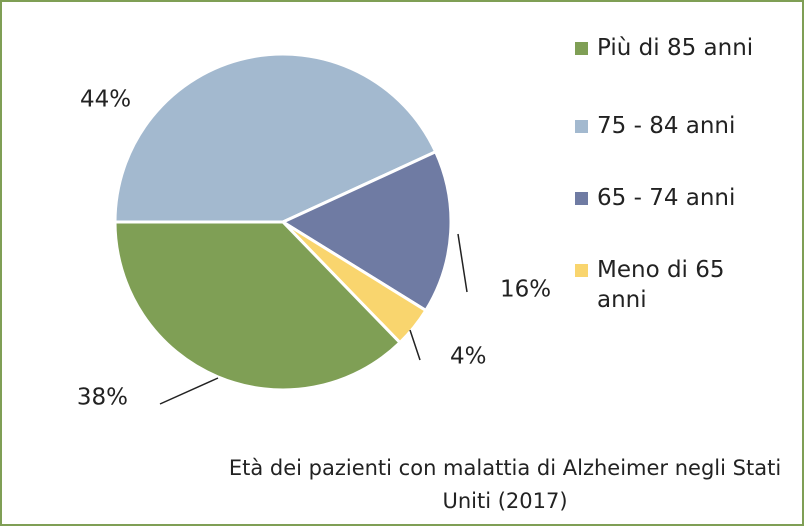  What do you see at coordinates (525, 290) in the screenshot?
I see `data-label: 16%` at bounding box center [525, 290].